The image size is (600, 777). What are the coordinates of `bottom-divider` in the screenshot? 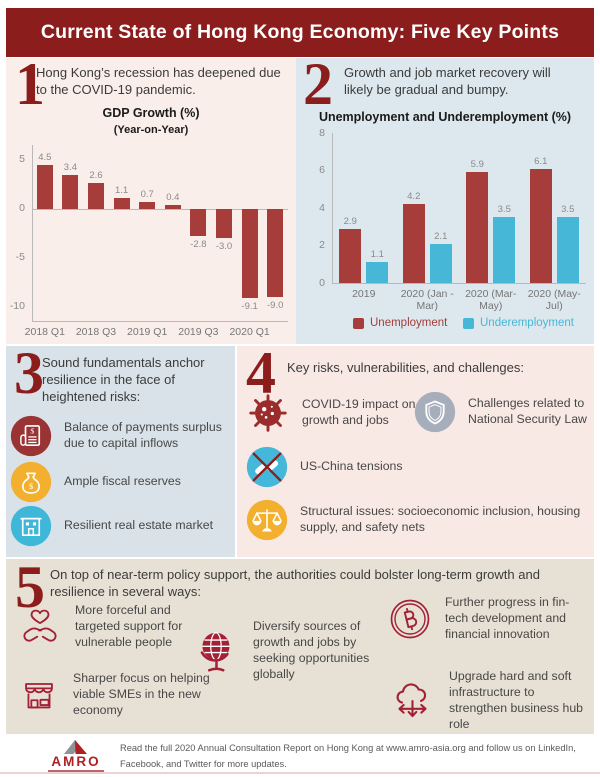 It's located at (300, 773).